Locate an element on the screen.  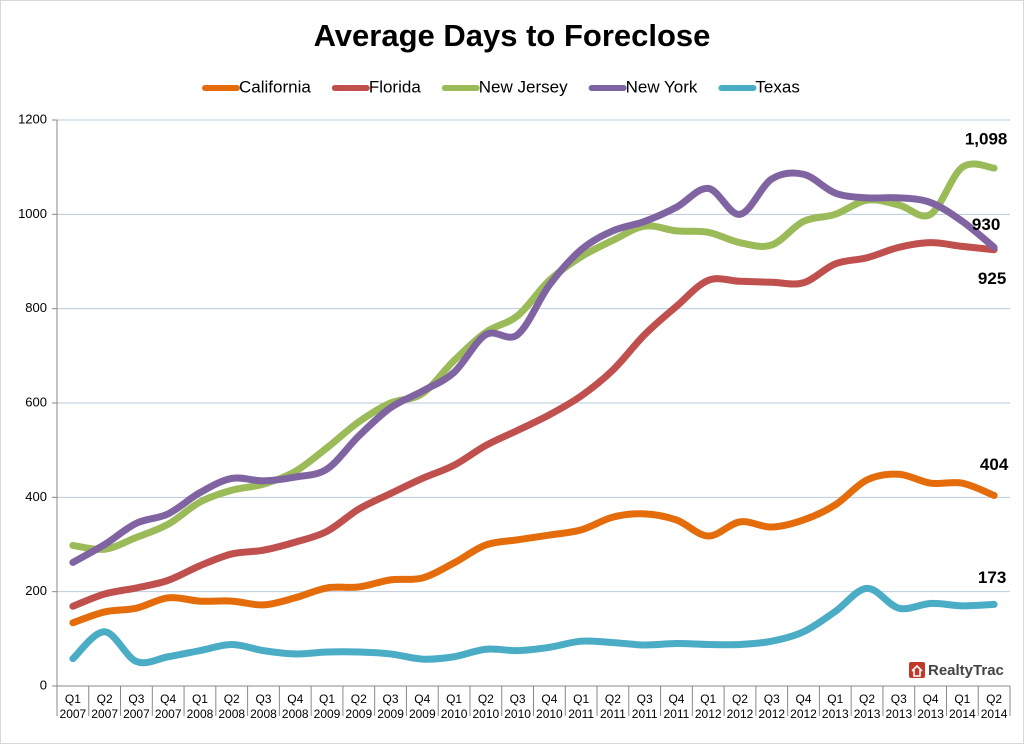
x-tick-label: Q1 2014 is located at coordinates (962, 706).